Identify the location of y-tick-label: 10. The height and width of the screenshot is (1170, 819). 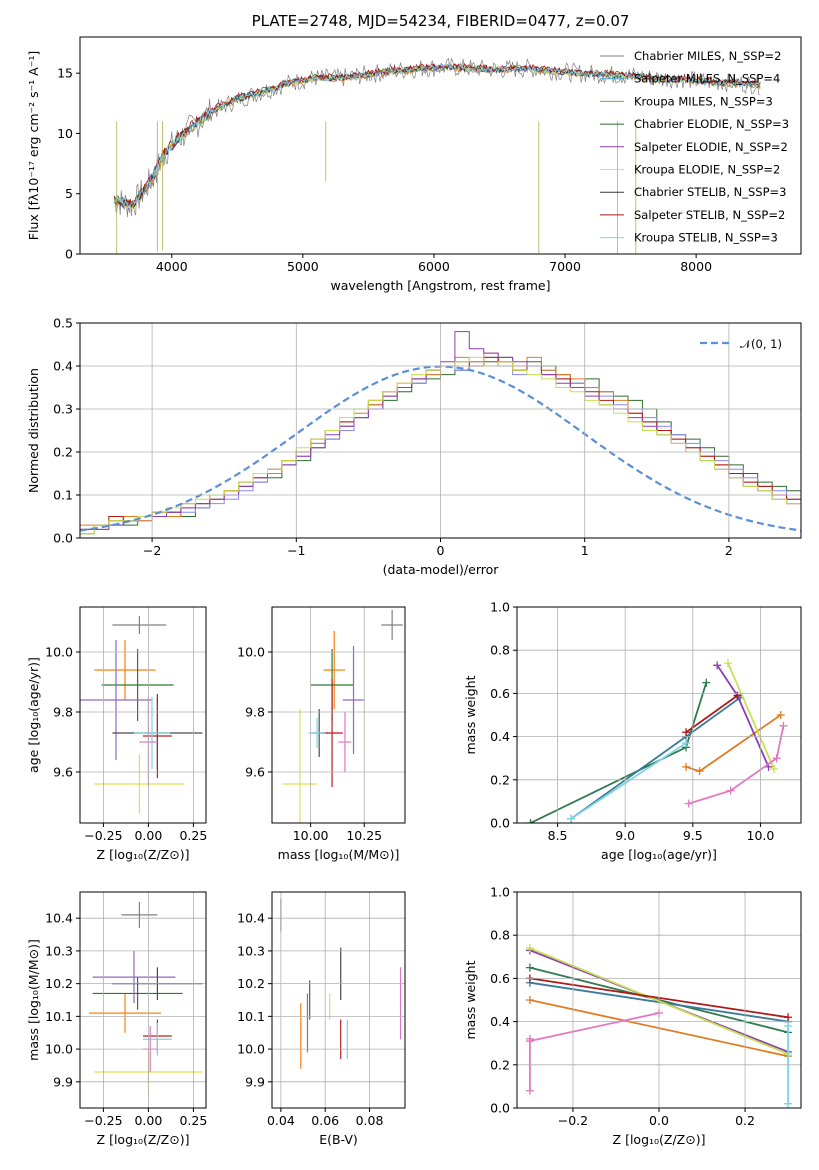
(65, 133).